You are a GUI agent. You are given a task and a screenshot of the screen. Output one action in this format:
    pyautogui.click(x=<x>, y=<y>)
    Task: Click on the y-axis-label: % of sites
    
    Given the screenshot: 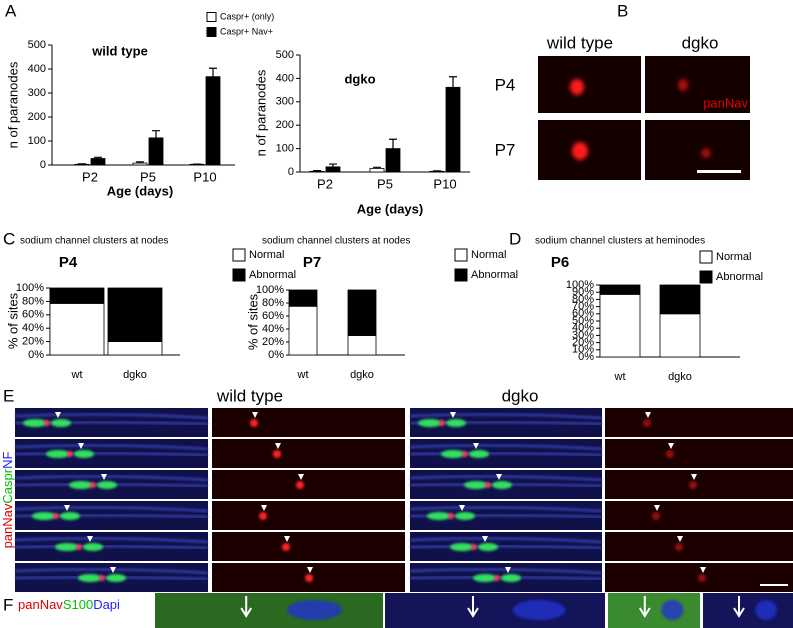 What is the action you would take?
    pyautogui.click(x=252, y=321)
    